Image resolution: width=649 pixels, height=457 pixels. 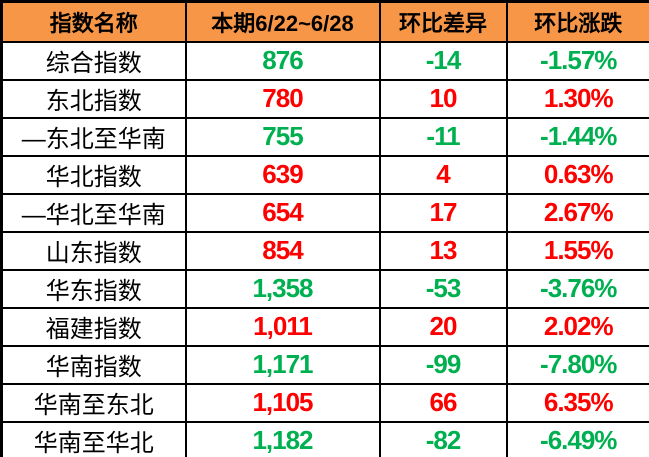 I want to click on change-pct-cell: 2.67%, so click(x=577, y=212).